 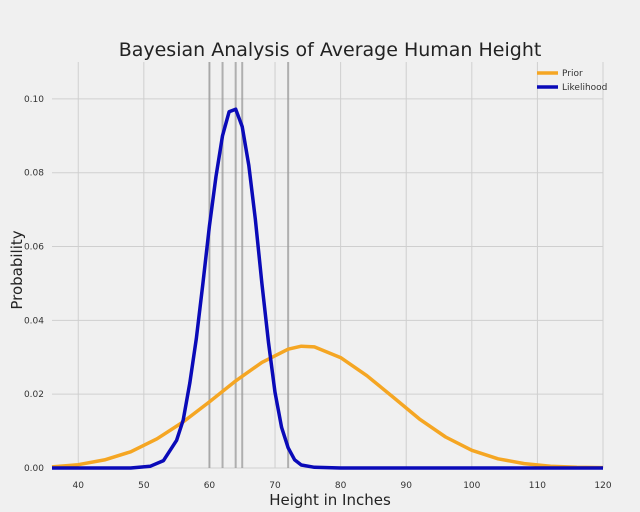 I want to click on x-tick-label: 40, so click(x=79, y=486).